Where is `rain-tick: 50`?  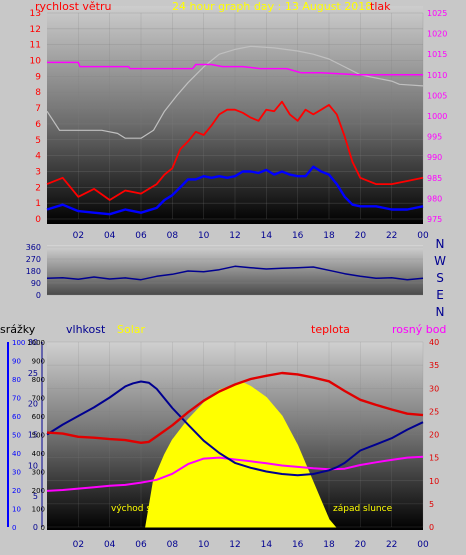
rain-tick: 50 is located at coordinates (16, 436).